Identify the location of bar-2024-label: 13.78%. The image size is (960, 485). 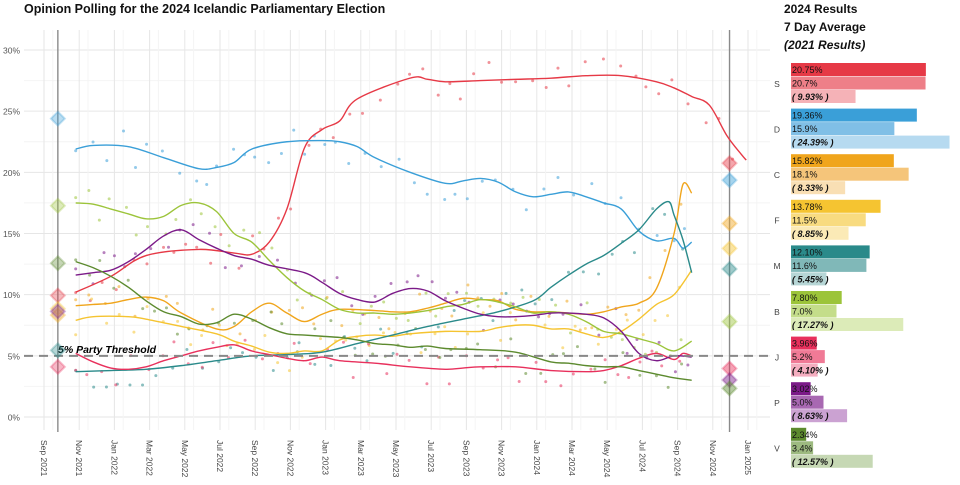
(807, 207).